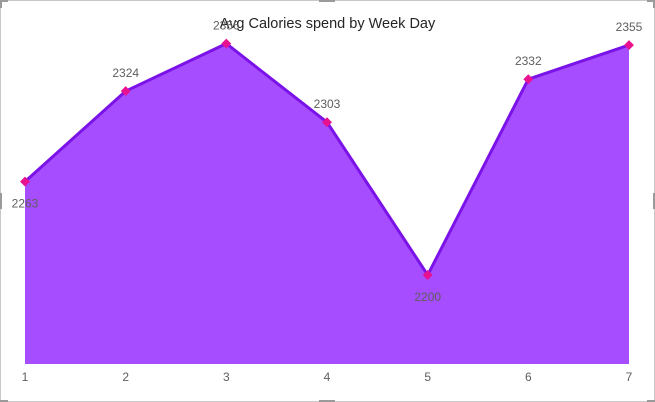 The image size is (655, 402). I want to click on resize-handle-top-right, so click(651, 1).